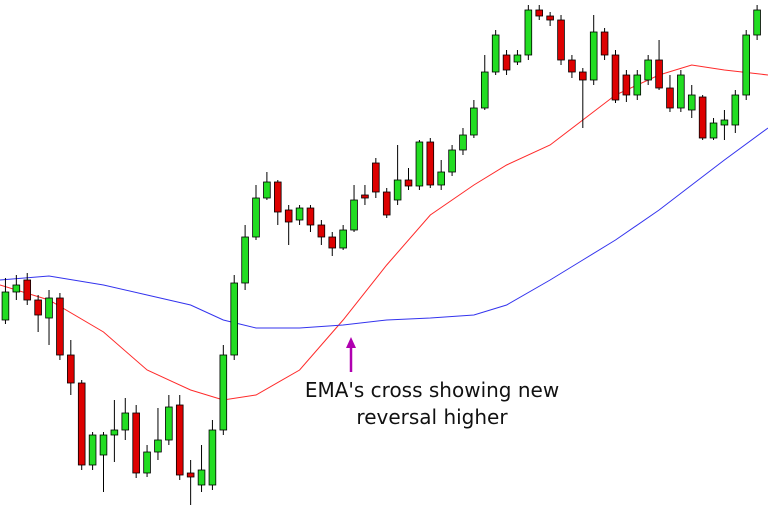 Image resolution: width=768 pixels, height=512 pixels. I want to click on annotation: EMA's cross showing new, so click(432, 390).